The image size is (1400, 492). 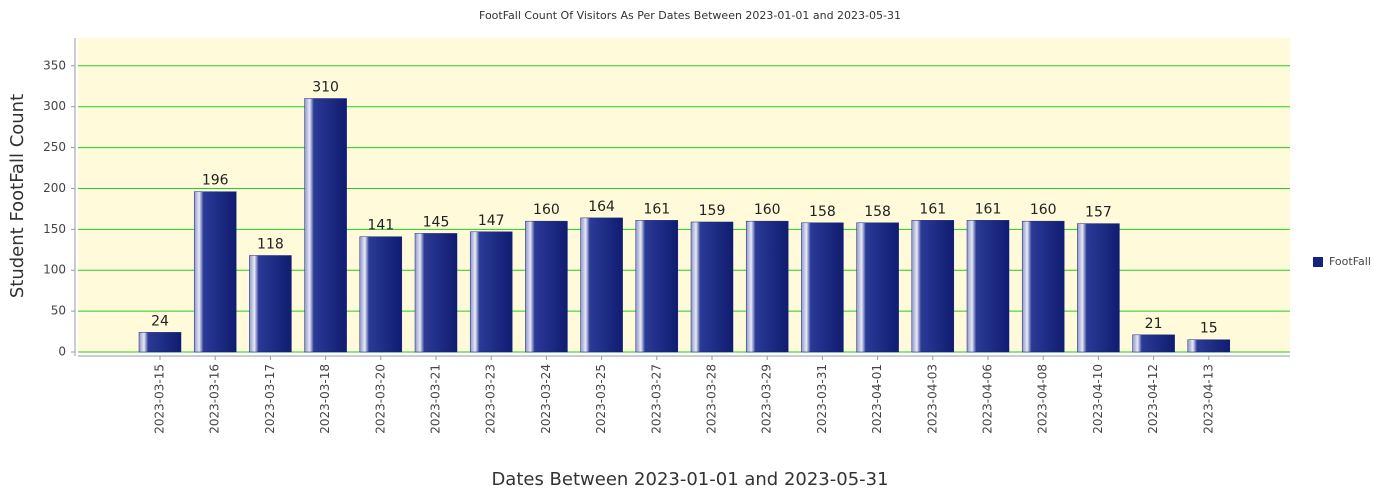 What do you see at coordinates (54, 147) in the screenshot?
I see `y-tick-label: 250` at bounding box center [54, 147].